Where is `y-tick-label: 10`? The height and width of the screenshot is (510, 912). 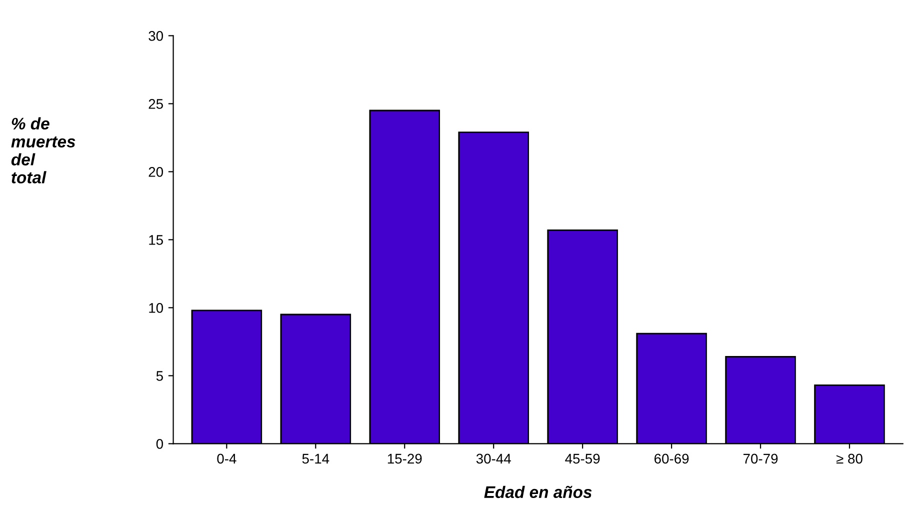 y-tick-label: 10 is located at coordinates (156, 308).